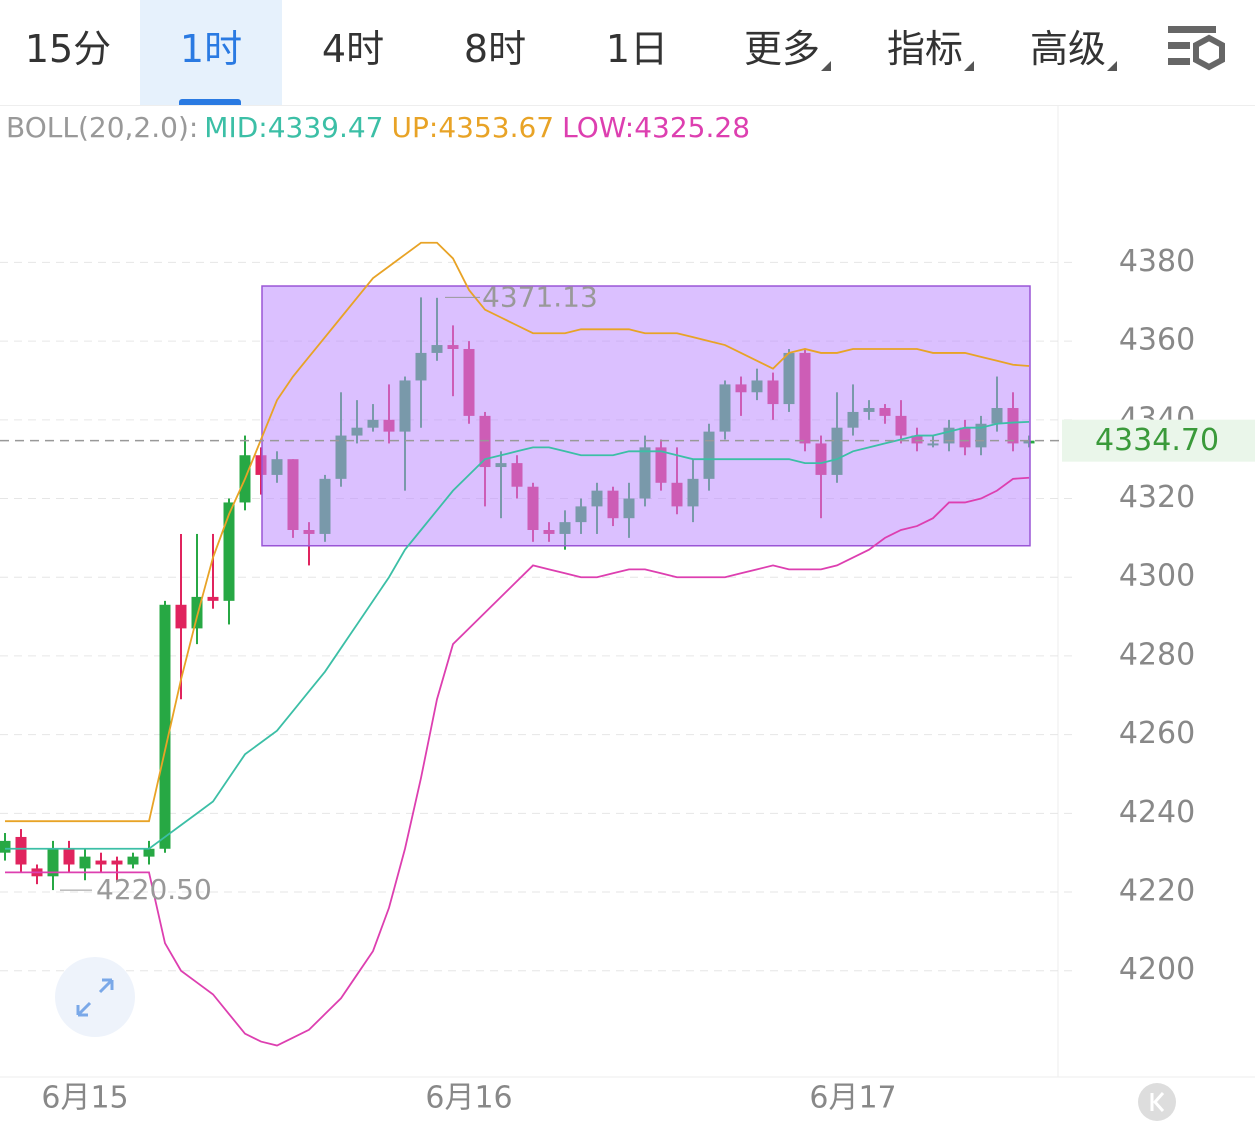 The width and height of the screenshot is (1255, 1122). What do you see at coordinates (102, 127) in the screenshot?
I see `legend-label: BOLL(20,2.0):` at bounding box center [102, 127].